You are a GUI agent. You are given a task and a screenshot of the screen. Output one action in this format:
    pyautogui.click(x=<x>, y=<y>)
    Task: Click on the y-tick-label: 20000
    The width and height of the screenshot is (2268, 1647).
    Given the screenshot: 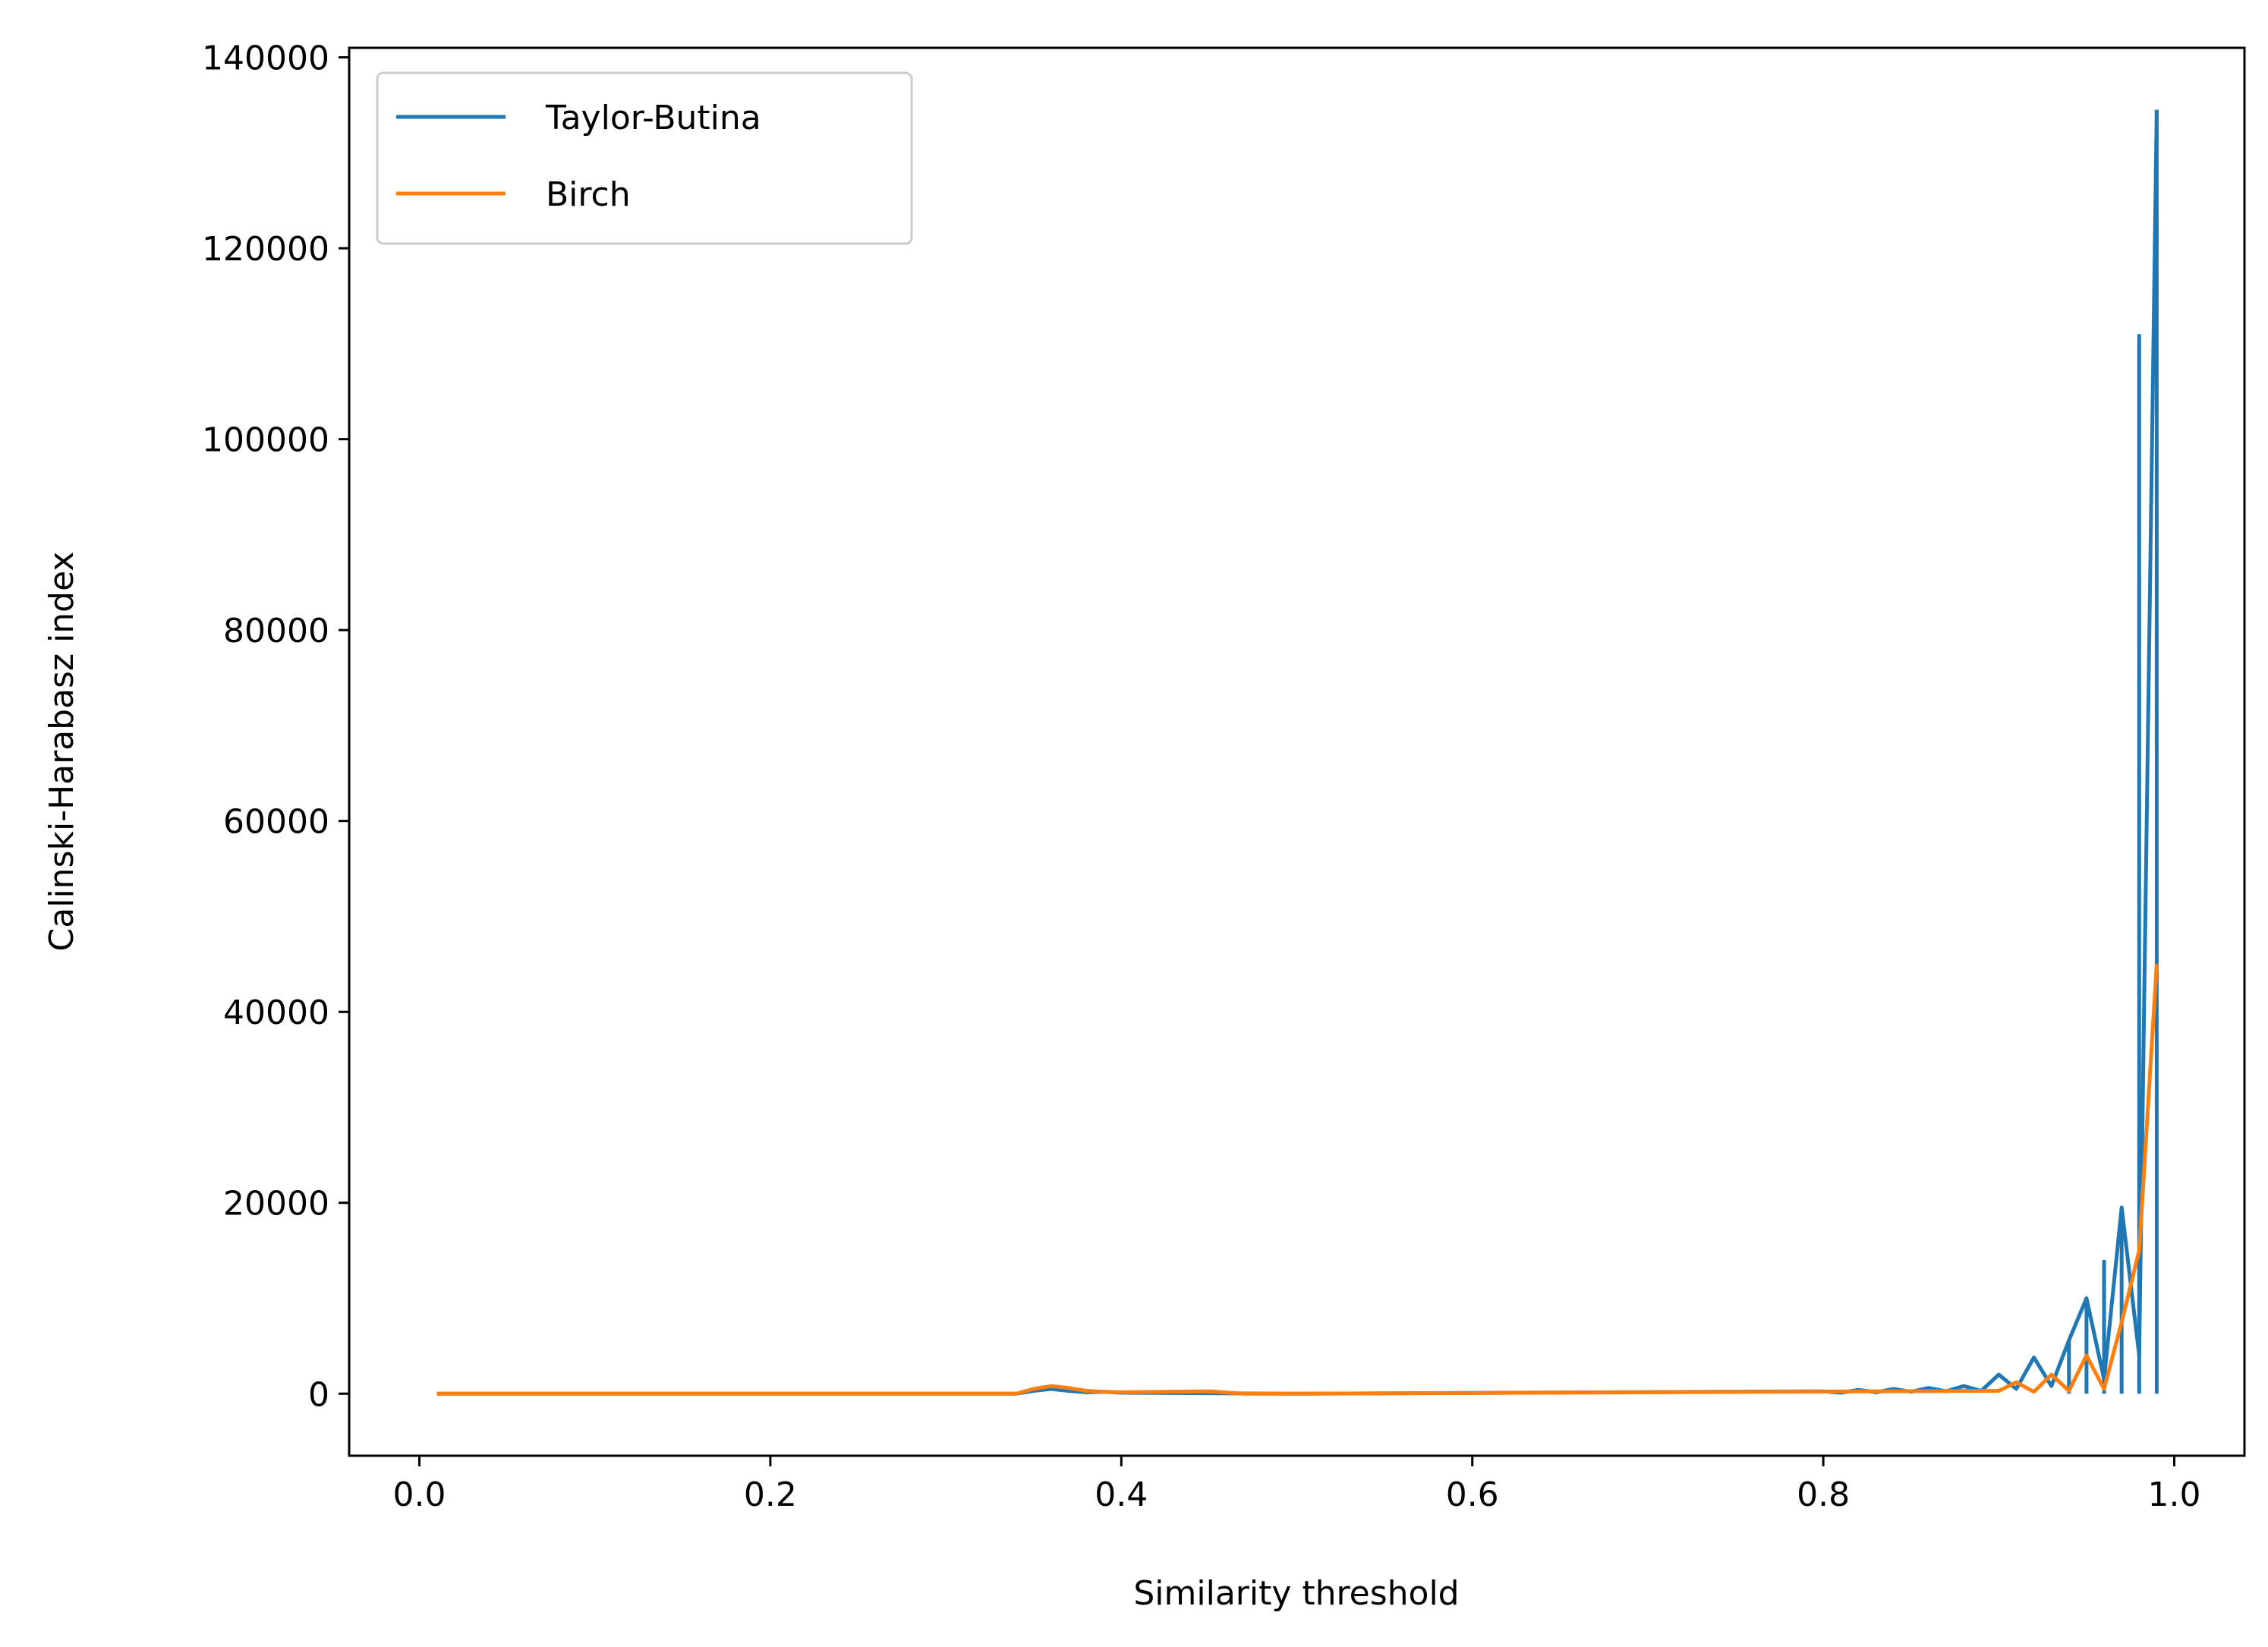 What is the action you would take?
    pyautogui.click(x=276, y=1204)
    